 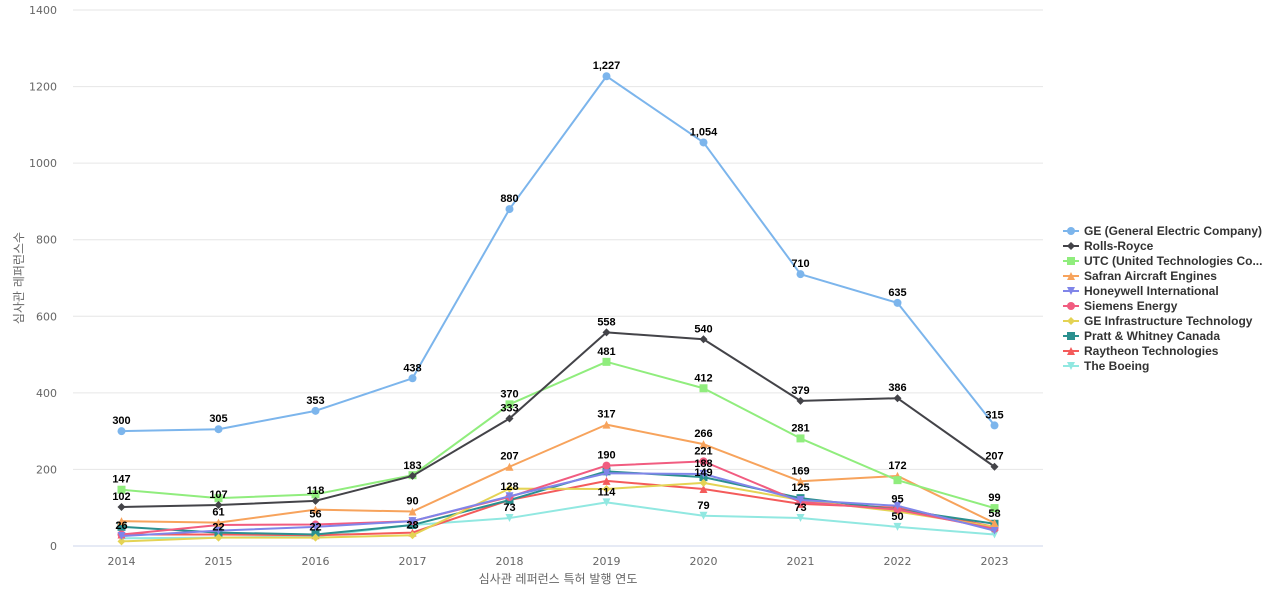 What do you see at coordinates (1151, 291) in the screenshot?
I see `legend-label: Honeywell International` at bounding box center [1151, 291].